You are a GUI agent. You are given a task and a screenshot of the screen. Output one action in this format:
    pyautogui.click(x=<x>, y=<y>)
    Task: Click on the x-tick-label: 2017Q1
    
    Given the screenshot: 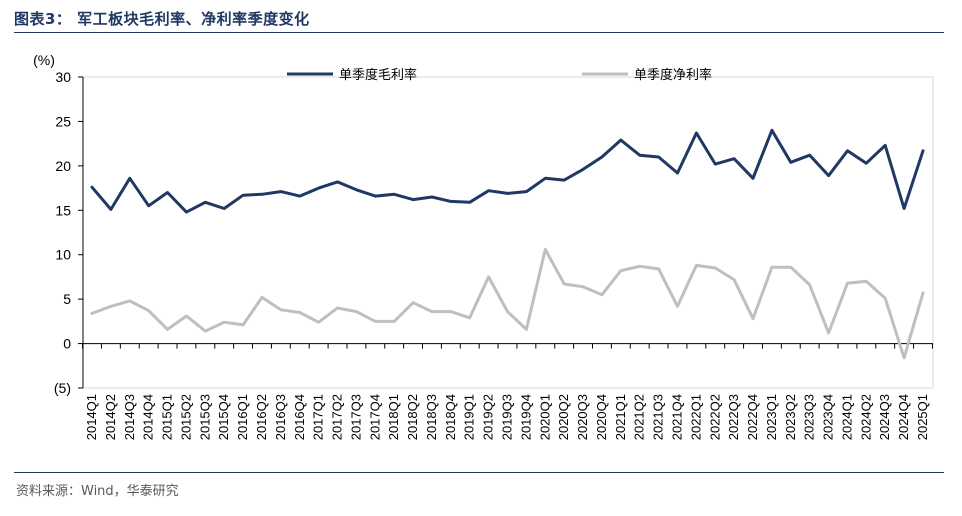 What is the action you would take?
    pyautogui.click(x=318, y=417)
    